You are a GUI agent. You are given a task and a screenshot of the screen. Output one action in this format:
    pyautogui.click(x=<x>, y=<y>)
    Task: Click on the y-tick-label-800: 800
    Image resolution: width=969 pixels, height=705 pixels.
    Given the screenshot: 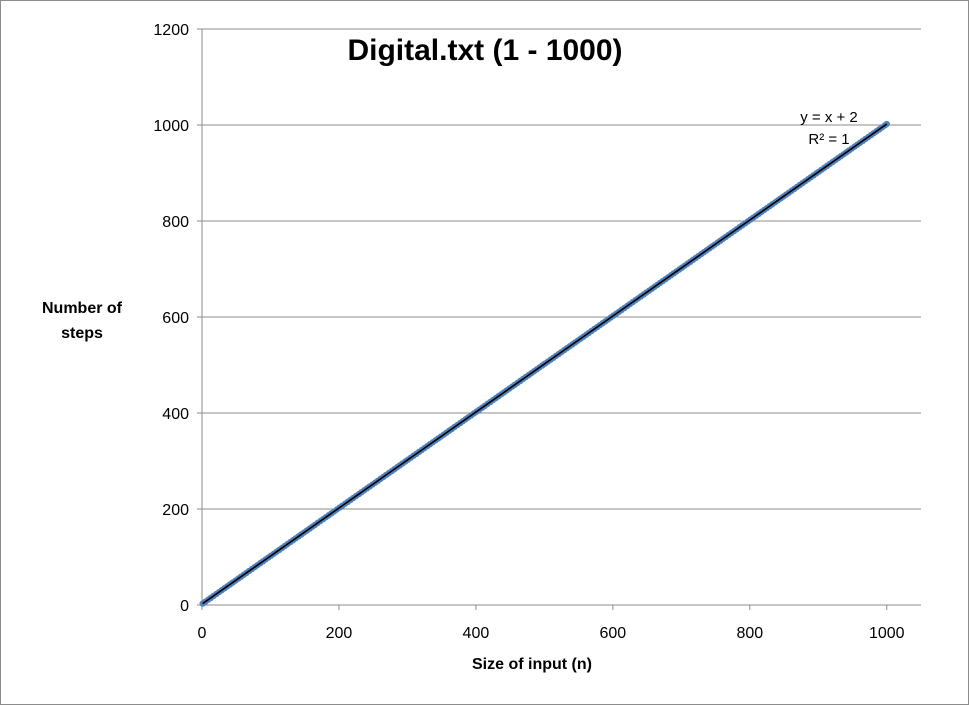 What is the action you would take?
    pyautogui.click(x=175, y=222)
    